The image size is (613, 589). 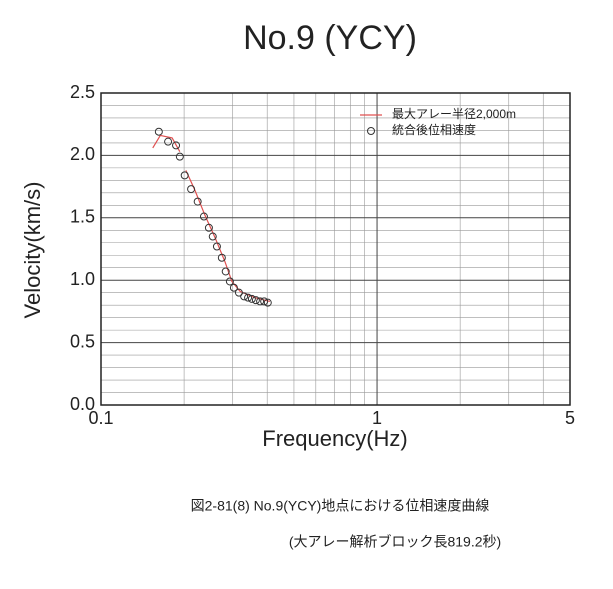 I want to click on y-tick-label: 2.5, so click(x=82, y=92).